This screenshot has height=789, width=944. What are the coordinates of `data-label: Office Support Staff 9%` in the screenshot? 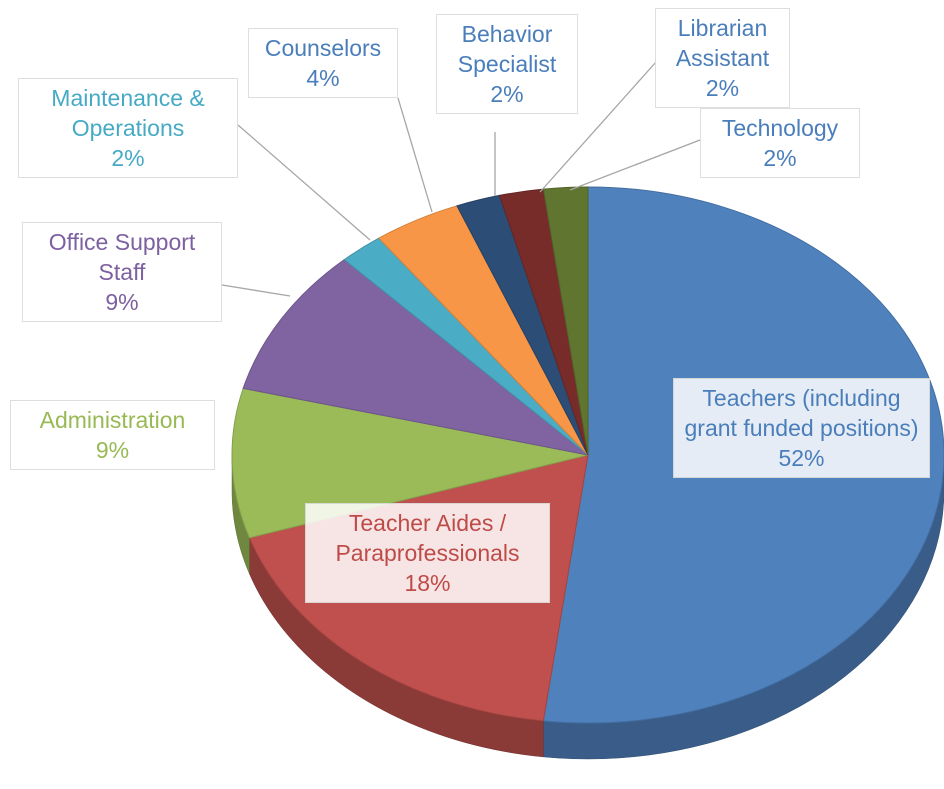 It's located at (122, 272).